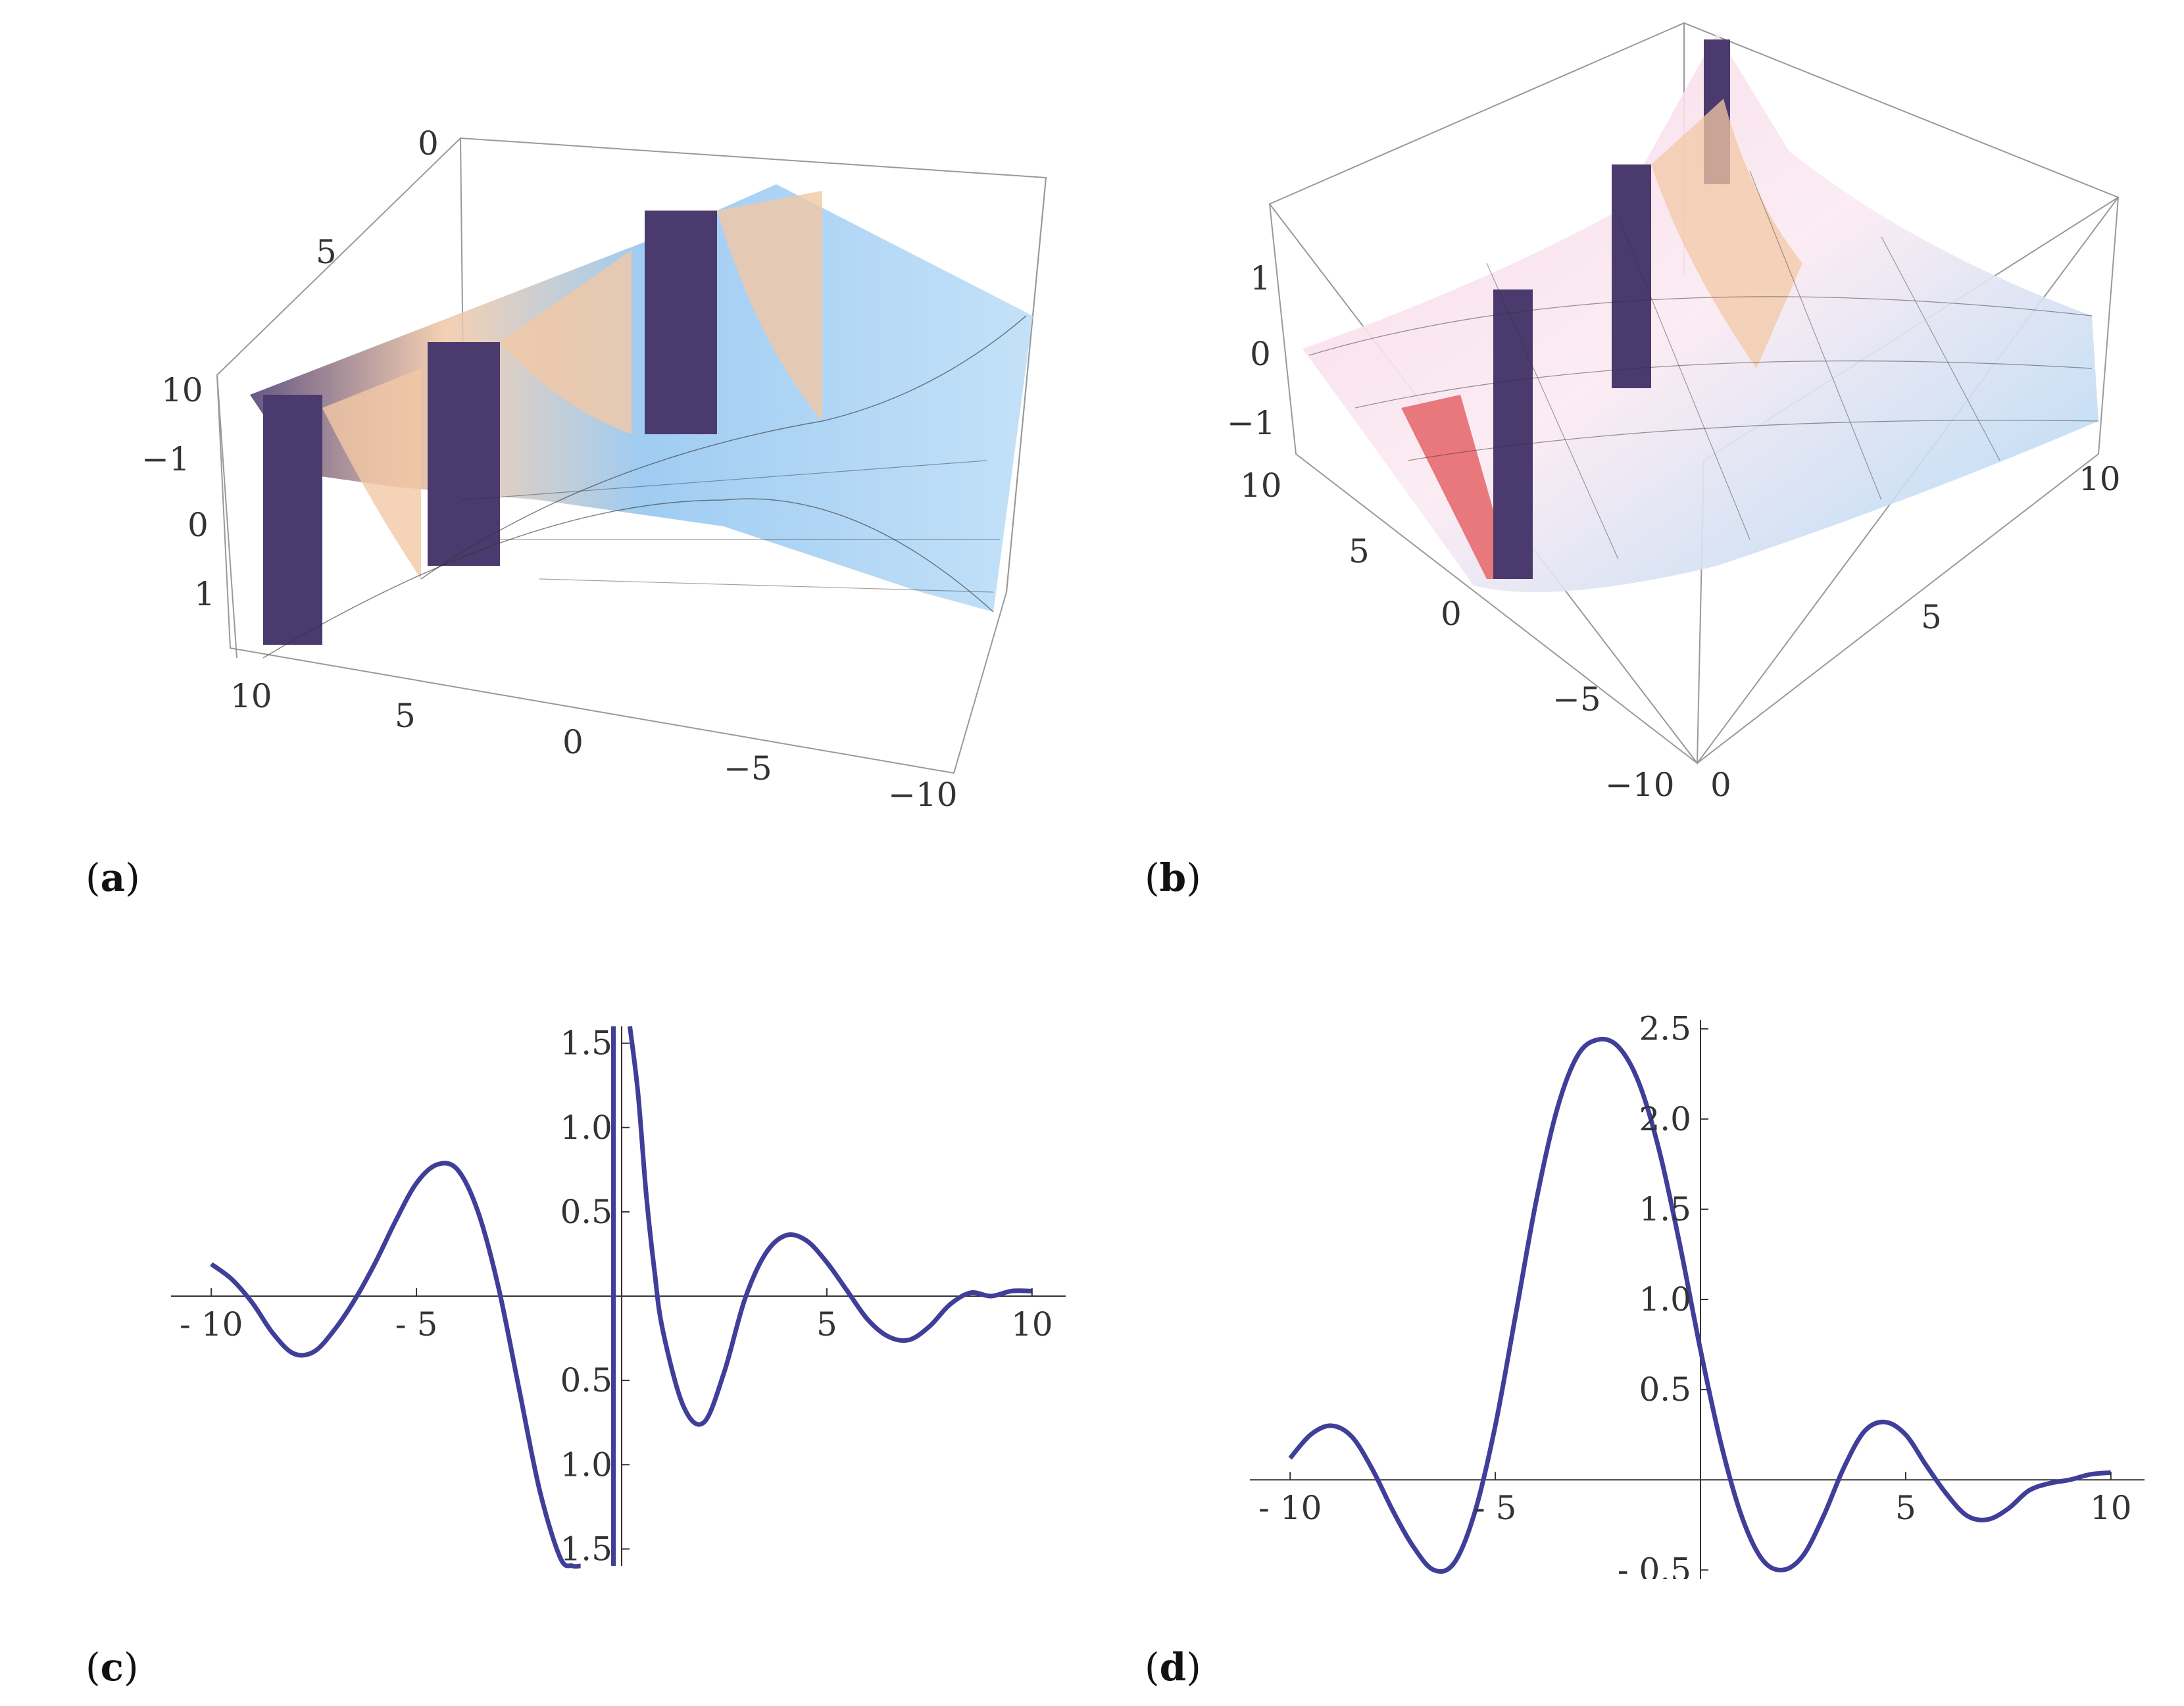  Describe the element at coordinates (251, 696) in the screenshot. I see `a-xtick-0: 10` at that location.